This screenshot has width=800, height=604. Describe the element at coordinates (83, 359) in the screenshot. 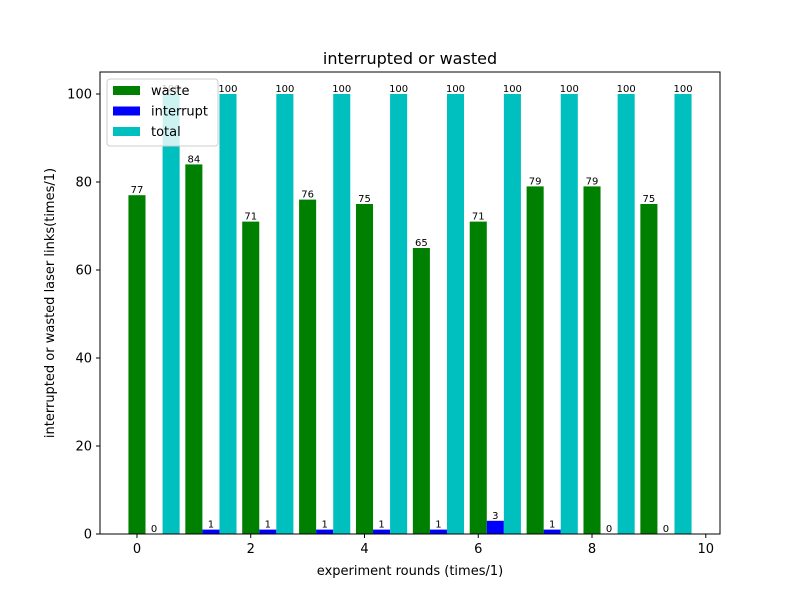

I see `y-tick-label: 40` at that location.